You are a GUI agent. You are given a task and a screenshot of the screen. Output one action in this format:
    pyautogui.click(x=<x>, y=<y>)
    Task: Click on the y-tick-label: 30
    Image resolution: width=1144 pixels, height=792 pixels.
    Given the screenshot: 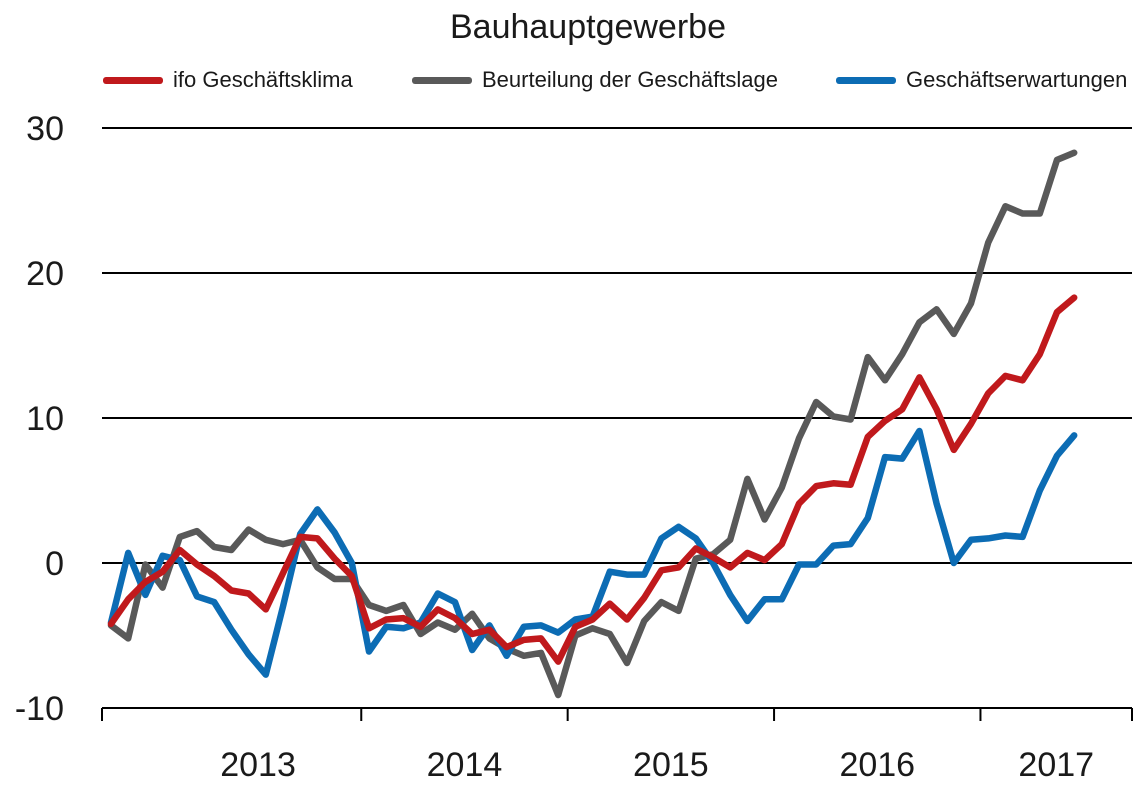 What is the action you would take?
    pyautogui.click(x=45, y=129)
    